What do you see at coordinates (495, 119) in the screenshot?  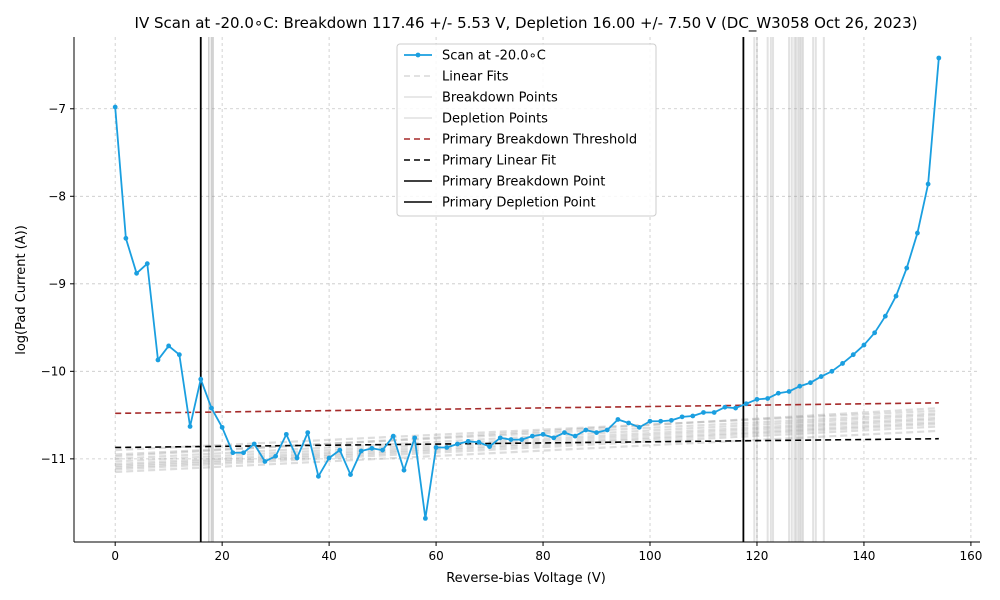 I see `legend-label: Depletion Points` at bounding box center [495, 119].